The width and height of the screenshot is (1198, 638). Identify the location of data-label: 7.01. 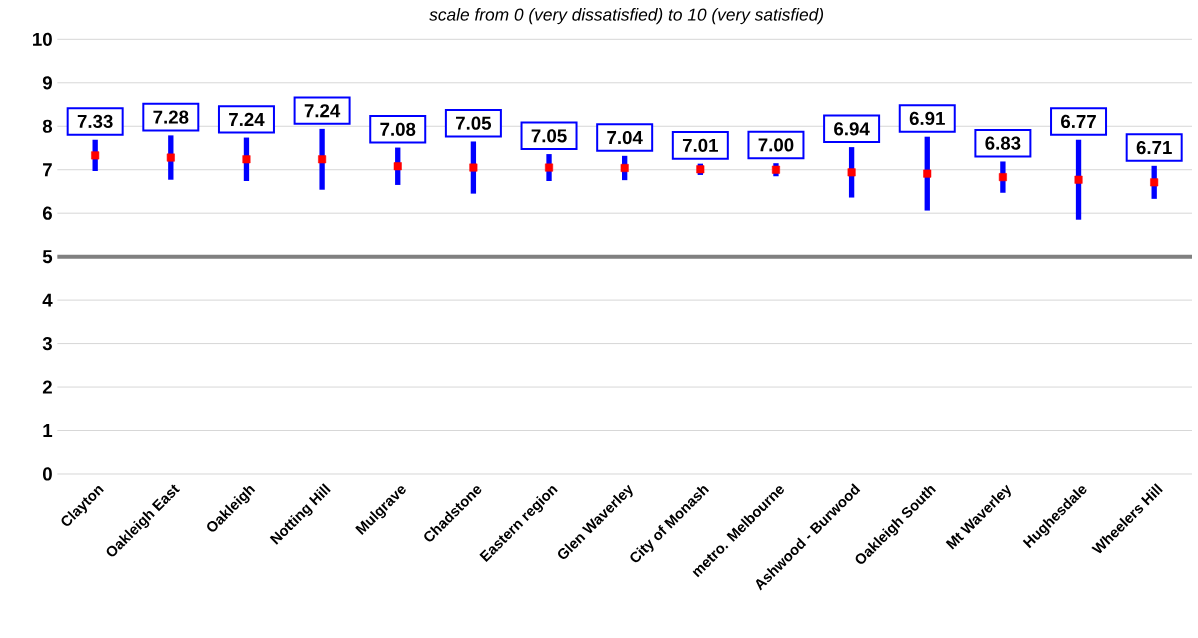
(700, 145).